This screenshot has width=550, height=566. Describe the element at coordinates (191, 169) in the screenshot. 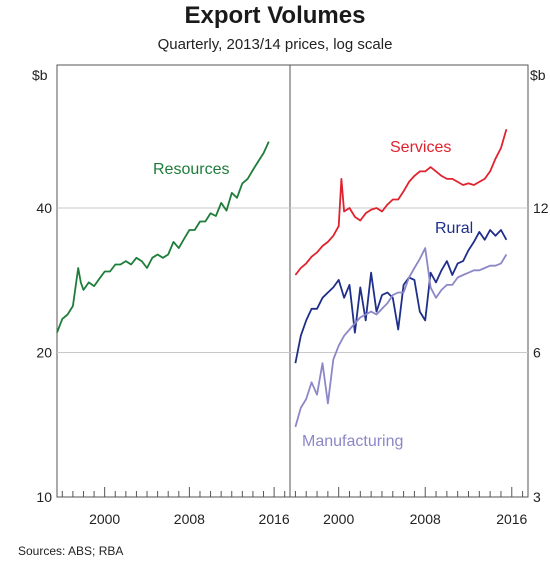

I see `series-label-resources: Resources` at that location.